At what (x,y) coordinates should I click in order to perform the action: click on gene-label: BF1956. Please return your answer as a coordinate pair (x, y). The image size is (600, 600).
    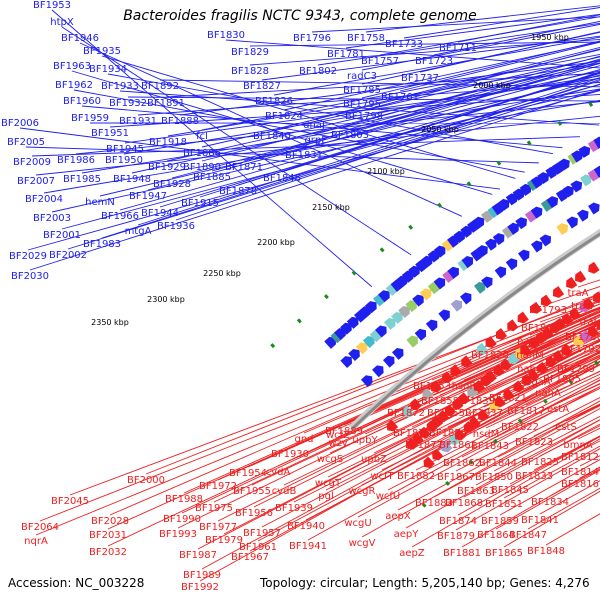
    Looking at the image, I should click on (254, 513).